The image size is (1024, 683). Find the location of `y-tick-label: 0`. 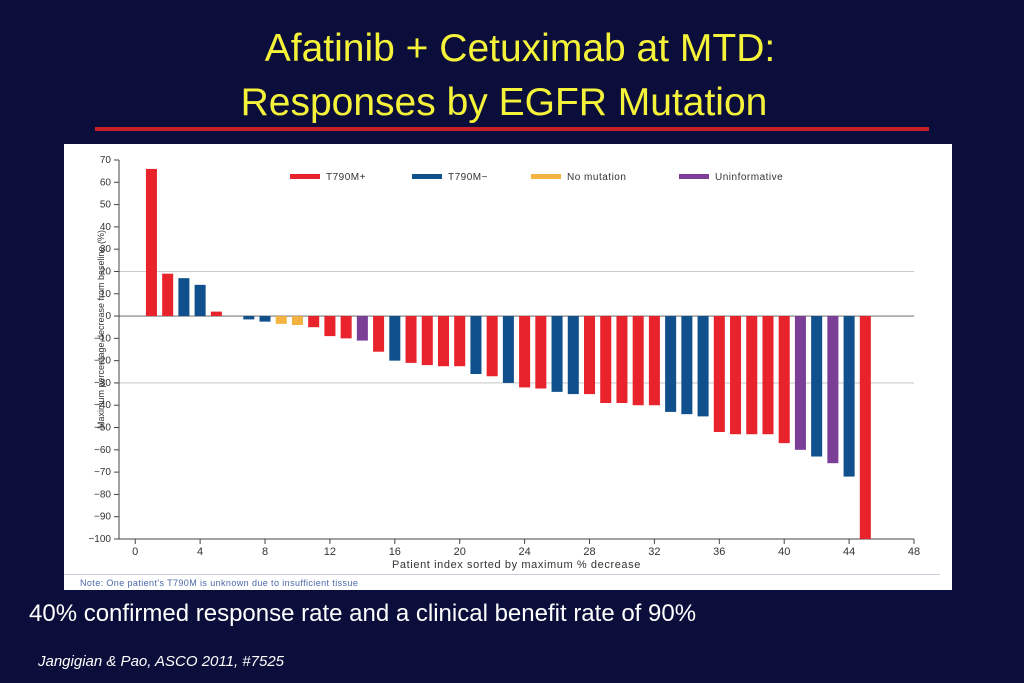

y-tick-label: 0 is located at coordinates (108, 316).